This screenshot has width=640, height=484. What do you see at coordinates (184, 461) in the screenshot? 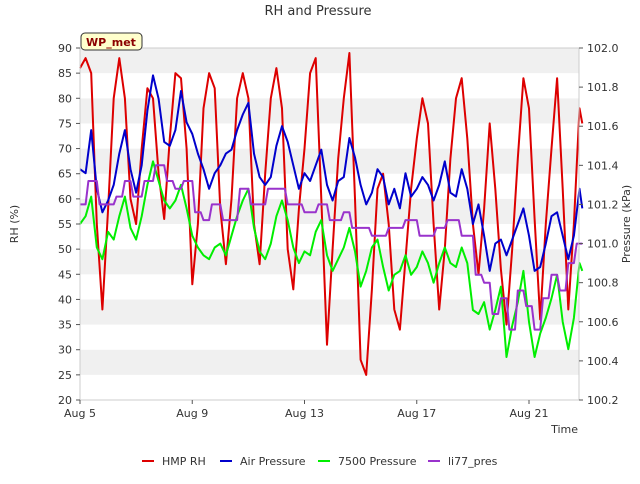
I see `legend-label: HMP RH` at bounding box center [184, 461].